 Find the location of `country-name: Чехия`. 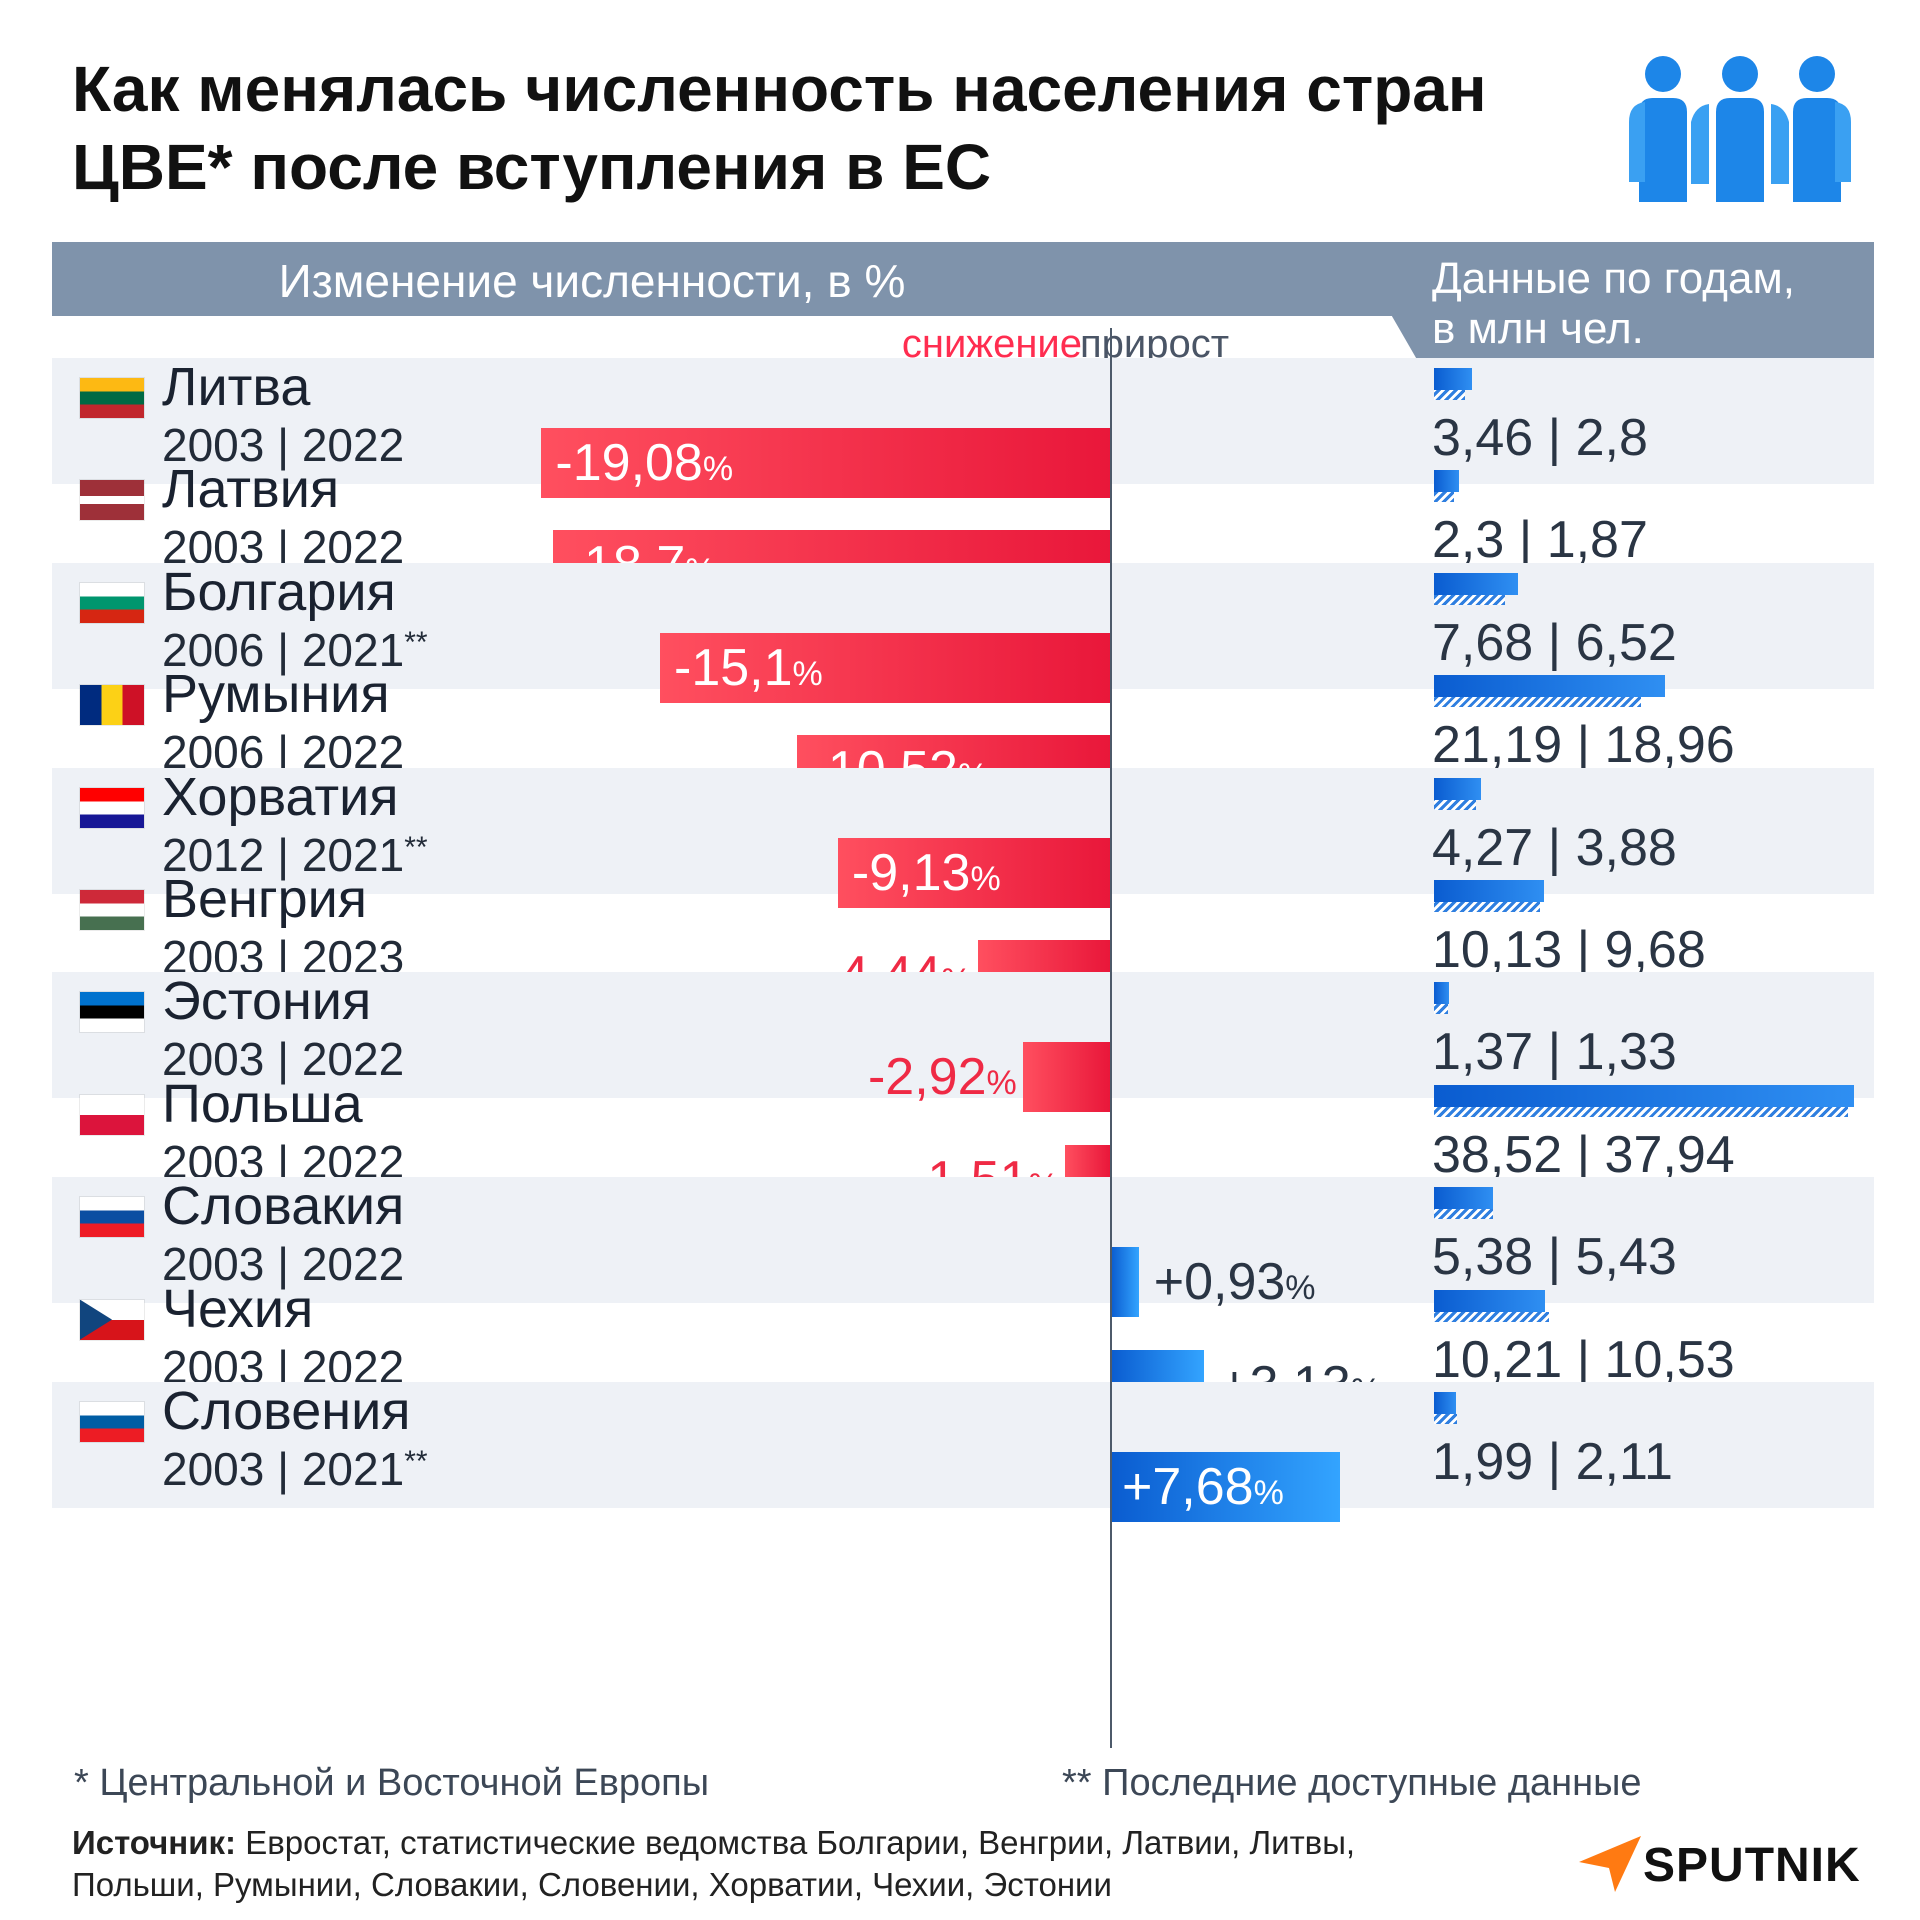

country-name: Чехия is located at coordinates (238, 1308).